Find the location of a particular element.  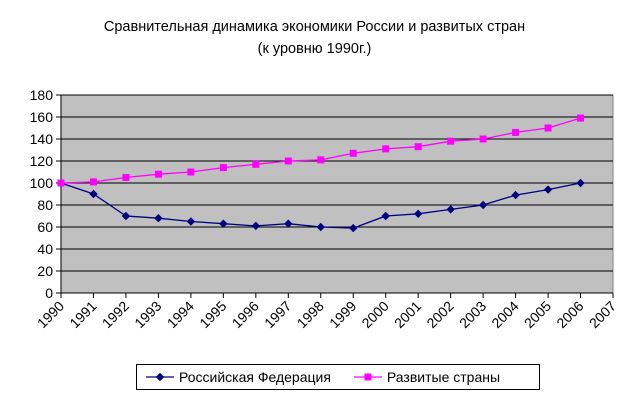

x-tick-label-1994: 1994 is located at coordinates (180, 314).